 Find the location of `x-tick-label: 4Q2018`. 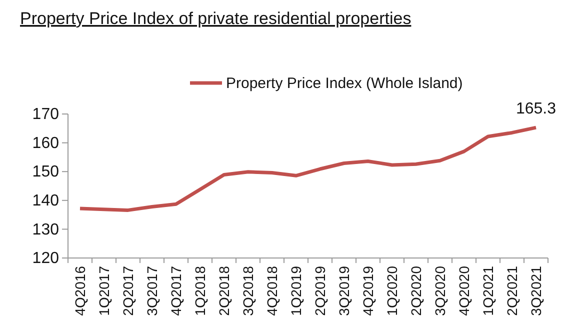

x-tick-label: 4Q2018 is located at coordinates (272, 291).